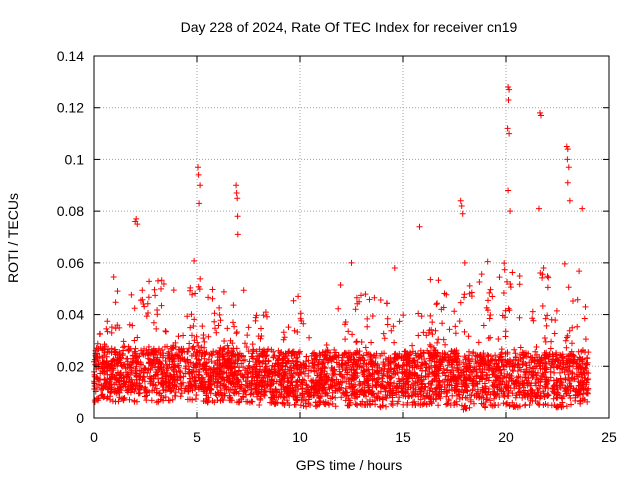 This screenshot has width=640, height=480. Describe the element at coordinates (609, 437) in the screenshot. I see `x-tick-label: 25` at that location.